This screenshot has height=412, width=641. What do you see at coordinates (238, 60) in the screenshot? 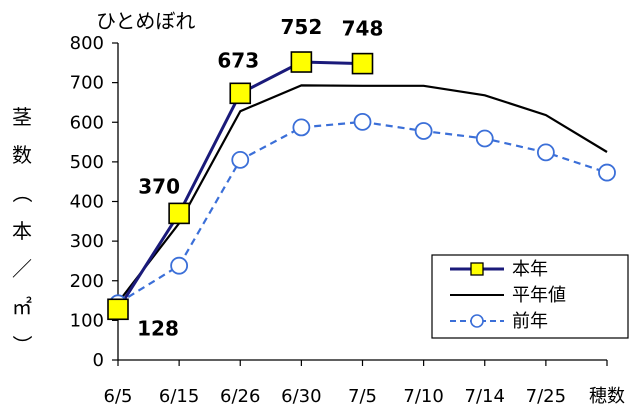
I see `data-label: 673` at bounding box center [238, 60].